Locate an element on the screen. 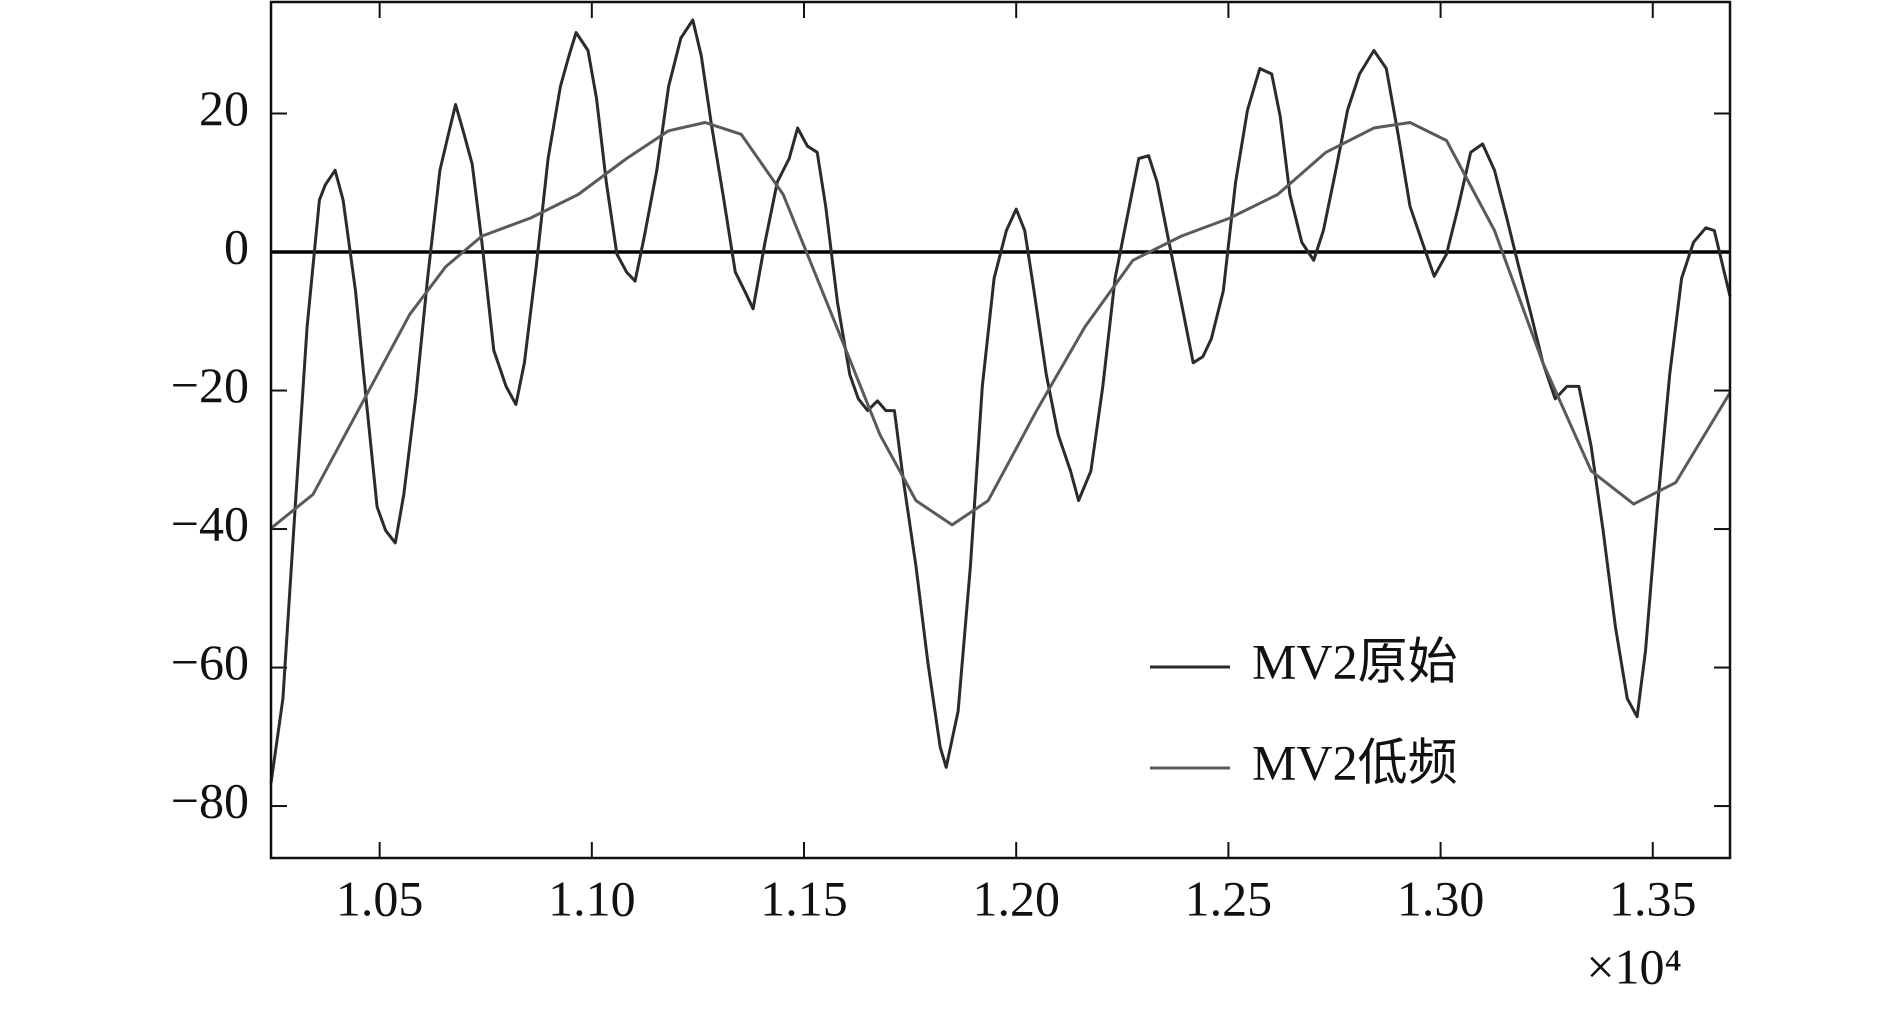 This screenshot has height=1012, width=1890. x-tick-label: 1.20 is located at coordinates (1016, 898).